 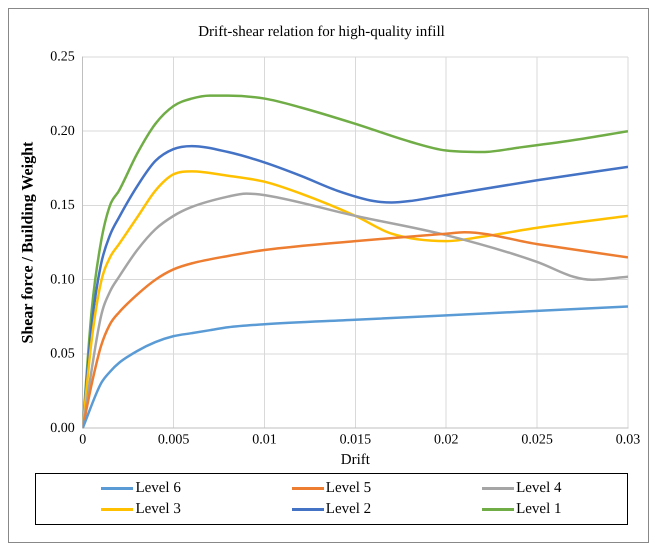 I want to click on legend-label: Level 6, so click(x=158, y=488).